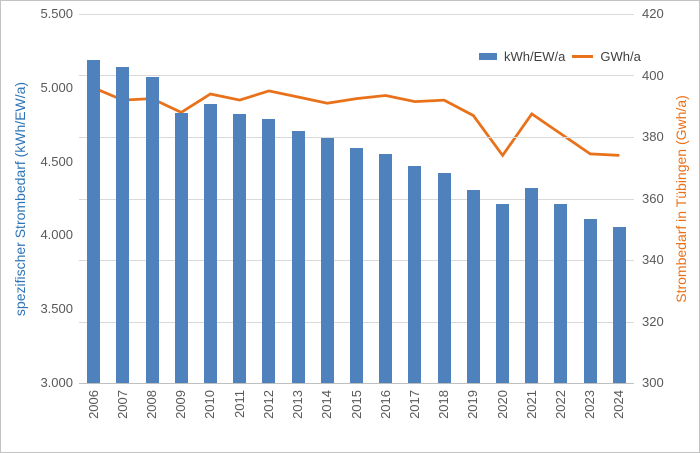  I want to click on bar-2010, so click(210, 243).